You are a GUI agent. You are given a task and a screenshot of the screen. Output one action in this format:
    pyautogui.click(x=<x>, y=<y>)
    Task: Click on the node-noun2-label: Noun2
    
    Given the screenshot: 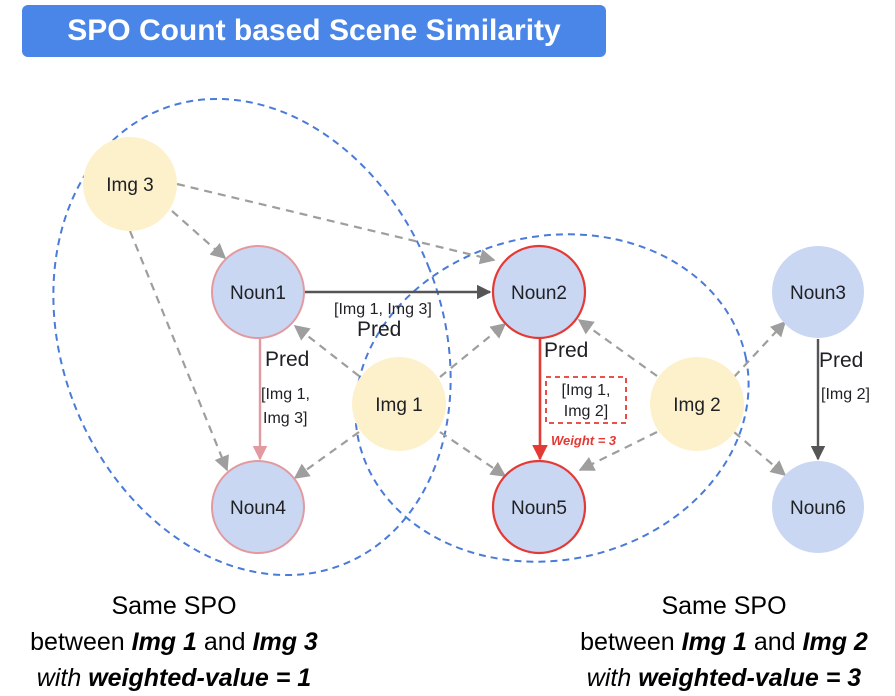 What is the action you would take?
    pyautogui.click(x=539, y=293)
    